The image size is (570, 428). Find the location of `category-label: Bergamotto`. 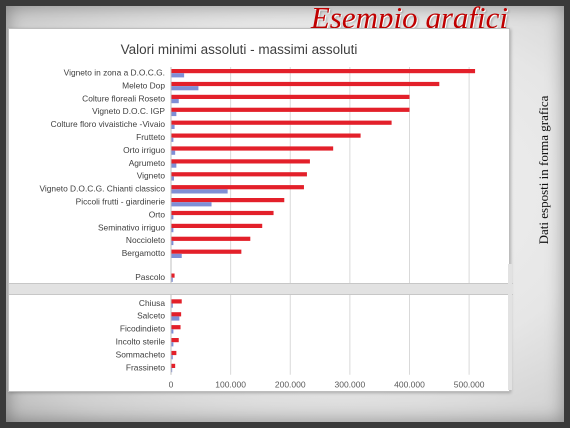

category-label: Bergamotto is located at coordinates (144, 253).